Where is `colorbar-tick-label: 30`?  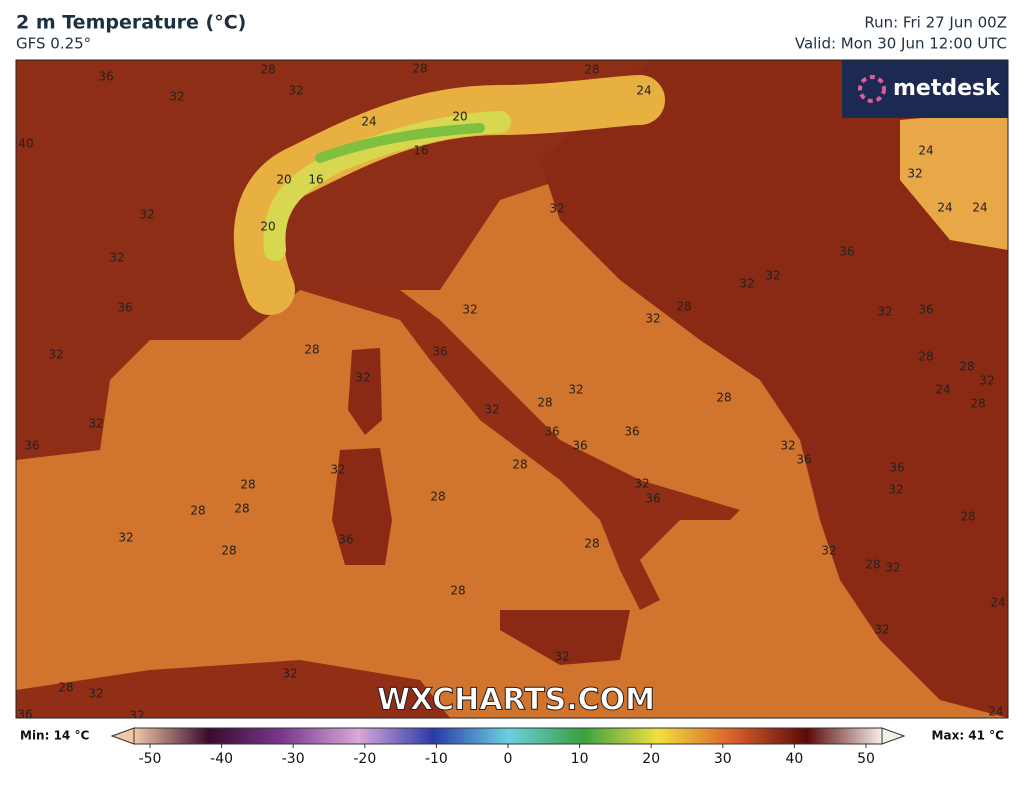
colorbar-tick-label: 30 is located at coordinates (723, 759).